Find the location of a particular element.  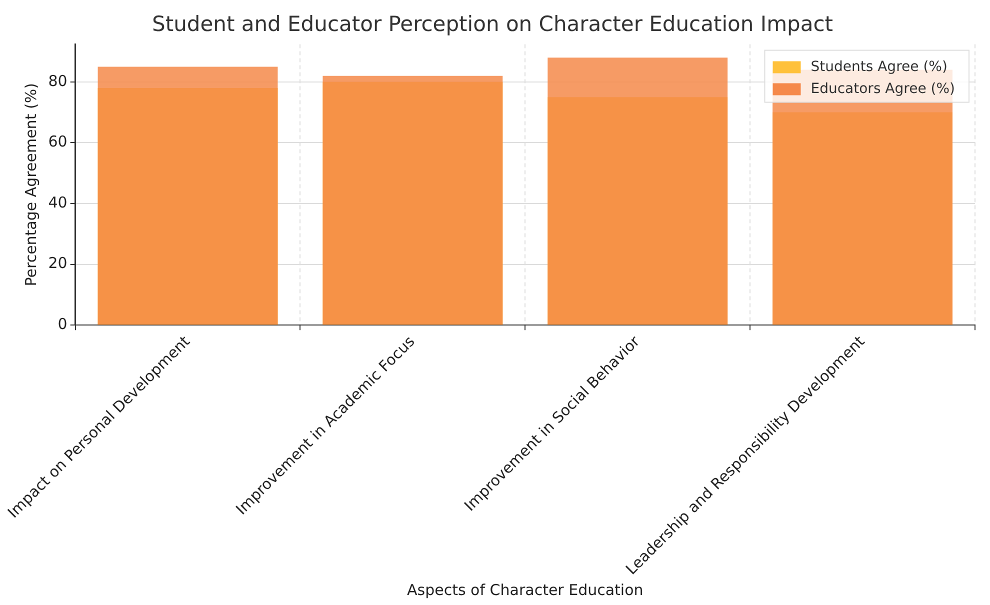

legend-label: Educators Agree (%) is located at coordinates (883, 88).